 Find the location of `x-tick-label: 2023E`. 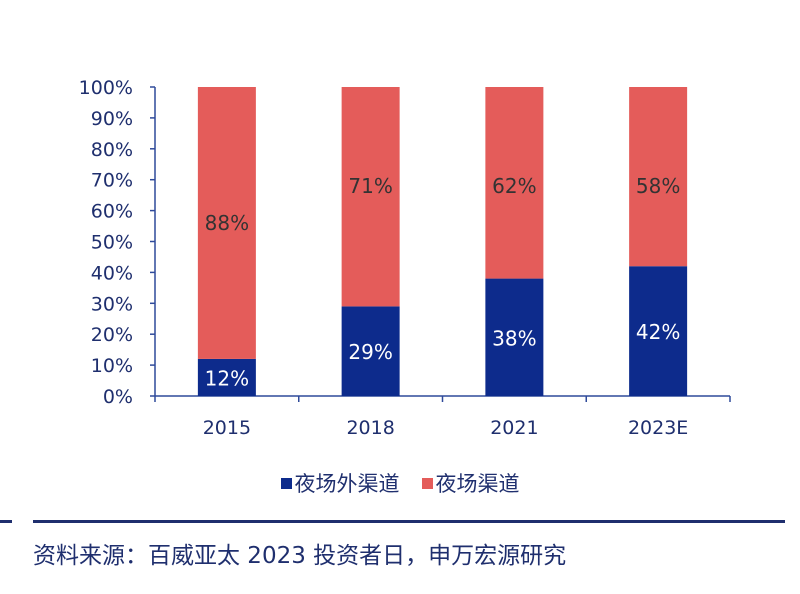

x-tick-label: 2023E is located at coordinates (658, 428).